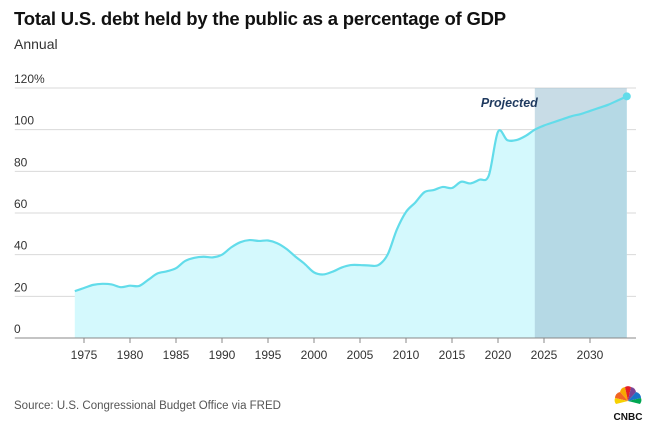  Describe the element at coordinates (628, 417) in the screenshot. I see `svg-text: CNBC` at that location.